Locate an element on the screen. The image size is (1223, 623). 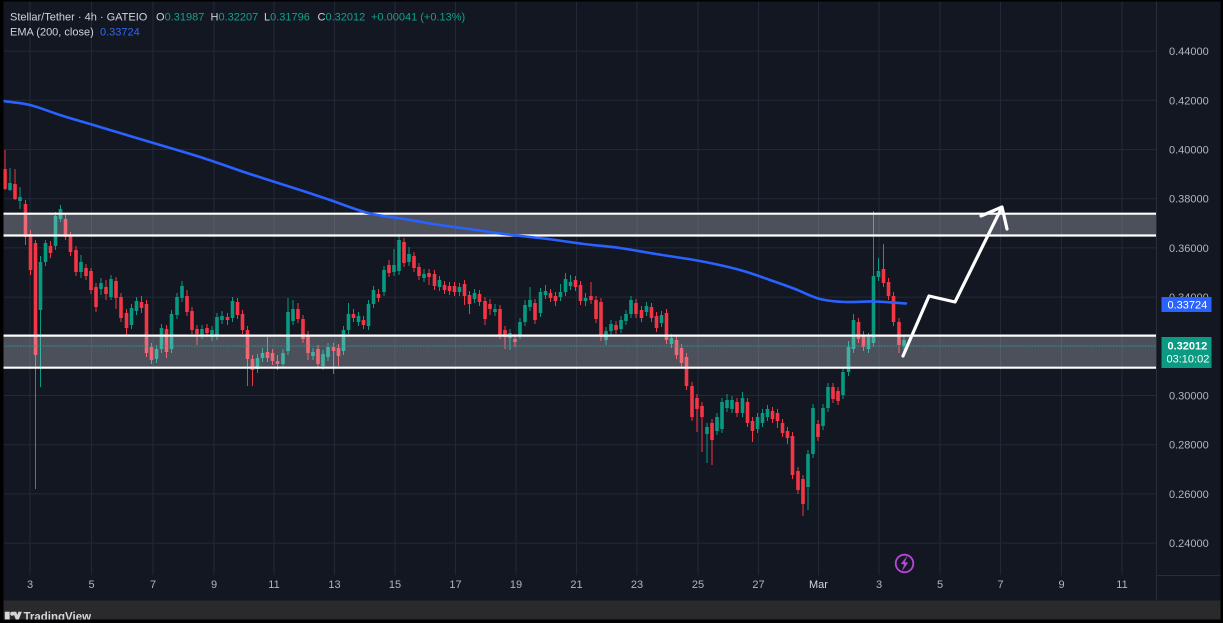
svg-text: 0.32012 is located at coordinates (1188, 347).